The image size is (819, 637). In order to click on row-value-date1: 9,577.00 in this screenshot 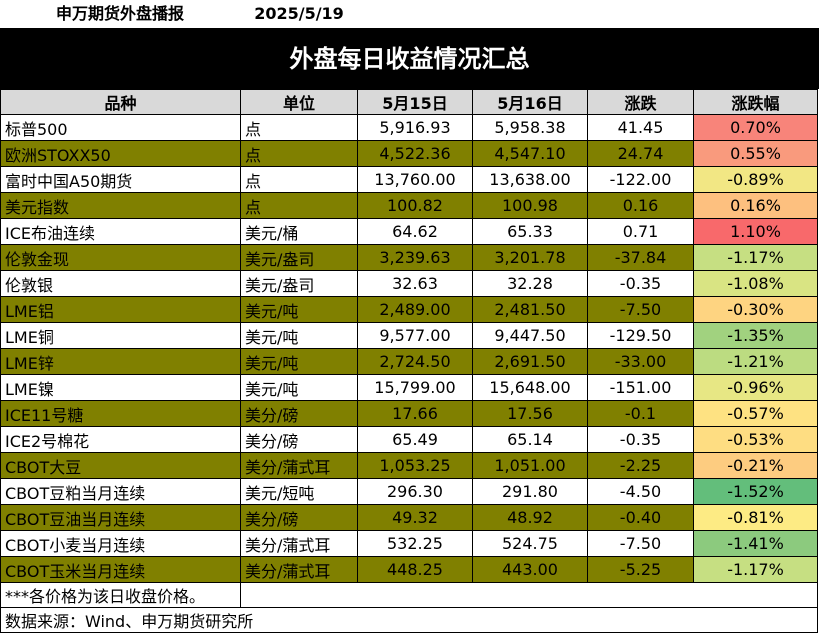, I will do `click(415, 335)`.